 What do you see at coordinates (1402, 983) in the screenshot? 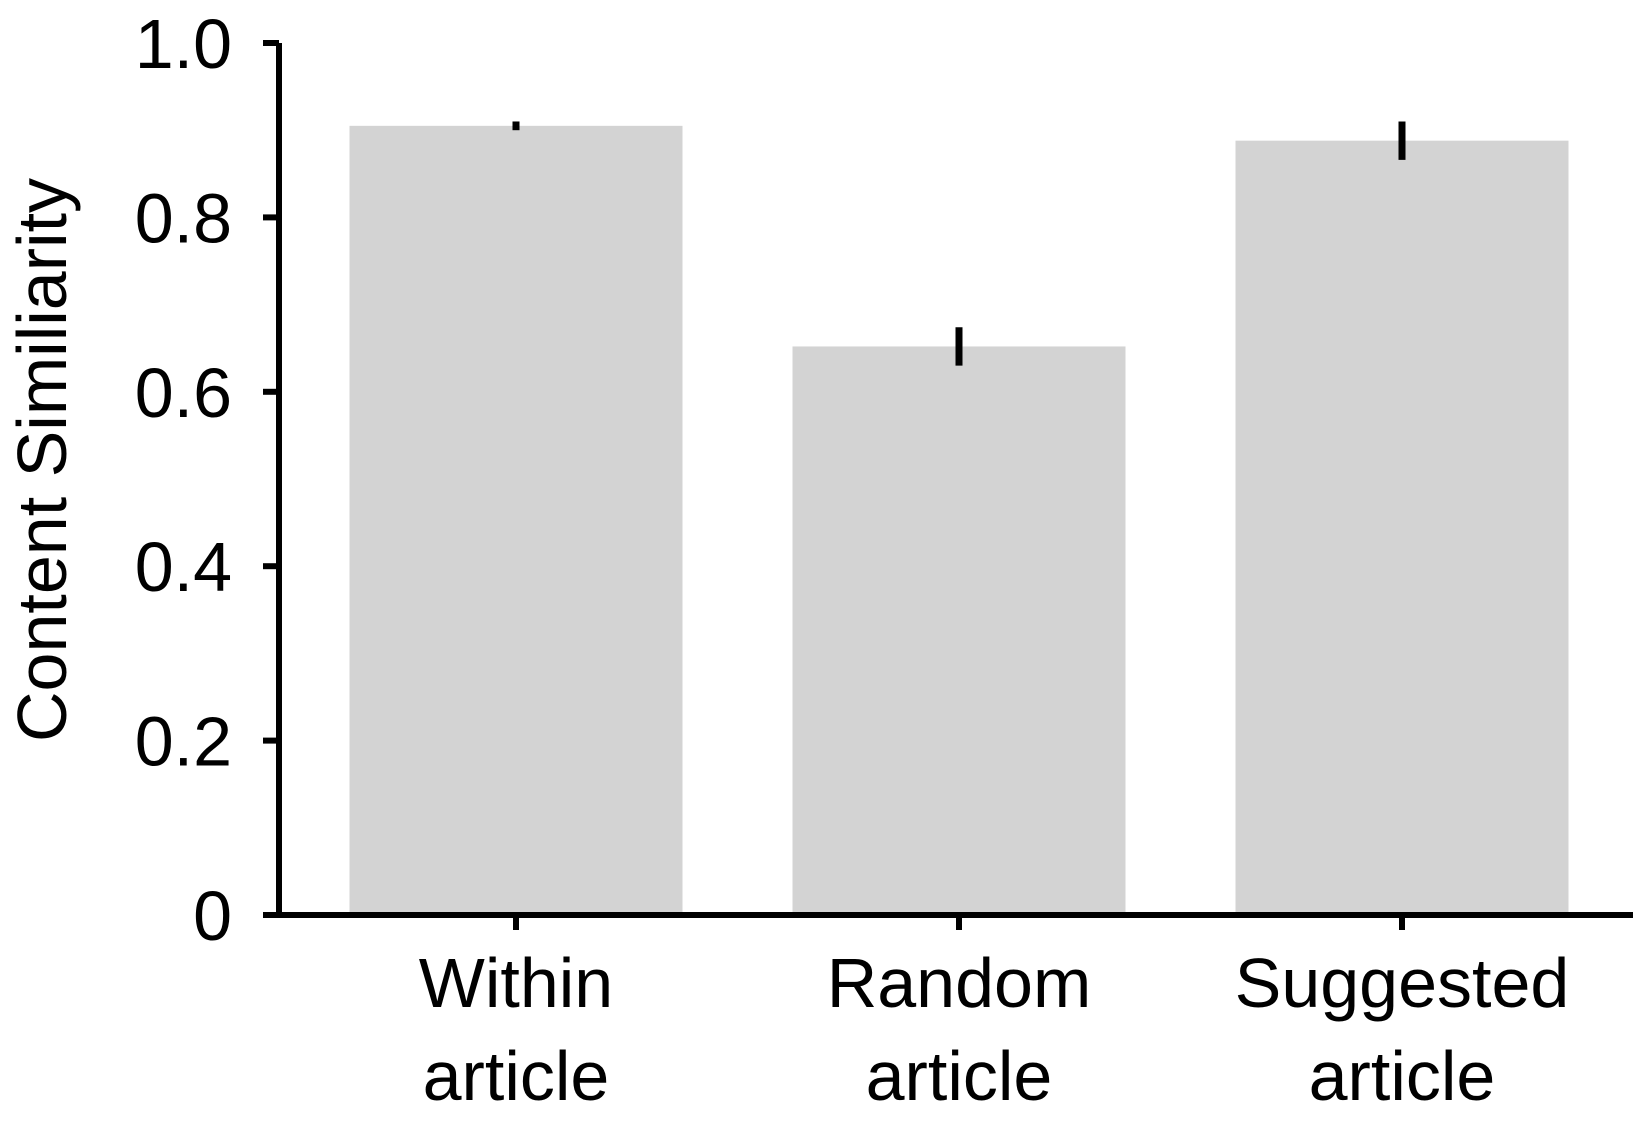
I see `x-tick-label-2-line-0: Suggested` at bounding box center [1402, 983].